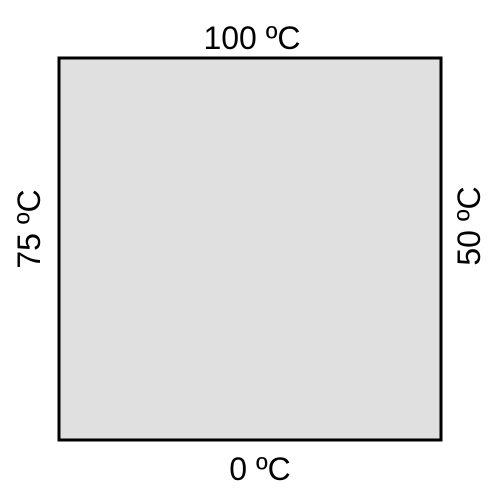  I want to click on left-boundary-label: 75 ºC, so click(29, 228).